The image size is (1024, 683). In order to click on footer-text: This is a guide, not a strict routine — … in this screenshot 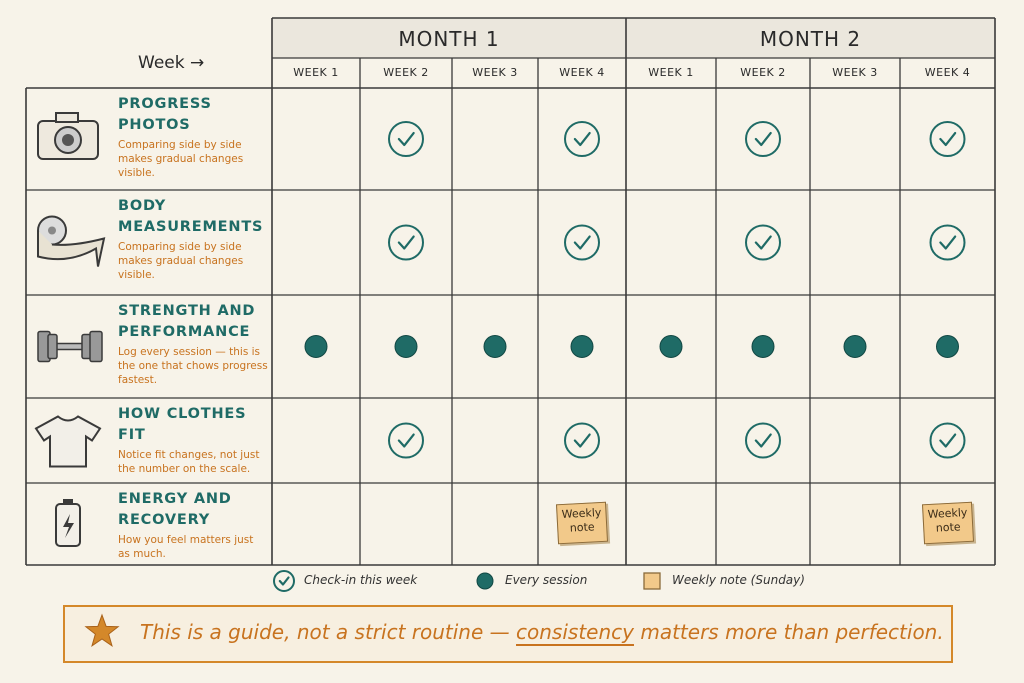, I will do `click(542, 632)`.